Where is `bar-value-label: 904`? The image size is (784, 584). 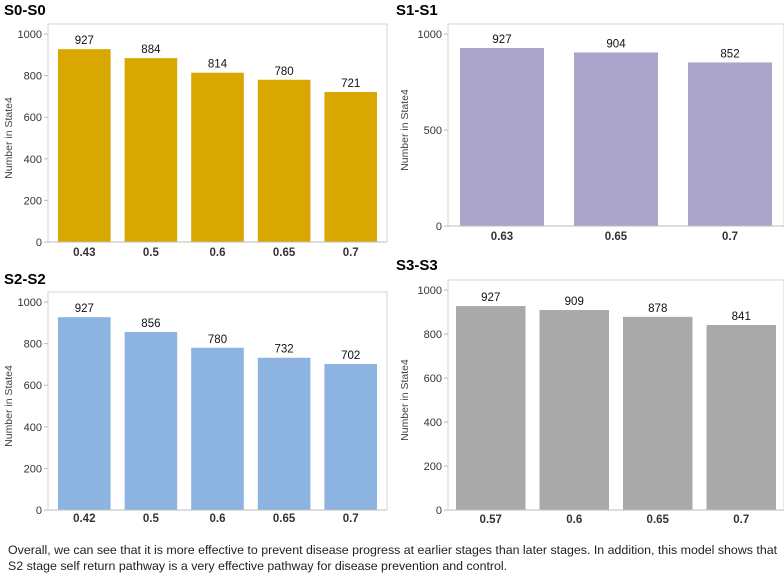 bar-value-label: 904 is located at coordinates (616, 44).